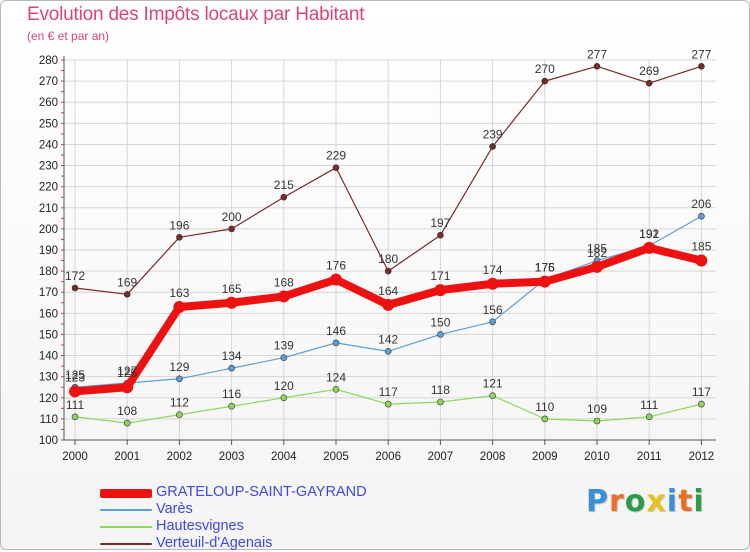 This screenshot has height=552, width=750. Describe the element at coordinates (493, 270) in the screenshot. I see `data-label-grateloup-saint-gayrand: 174` at that location.